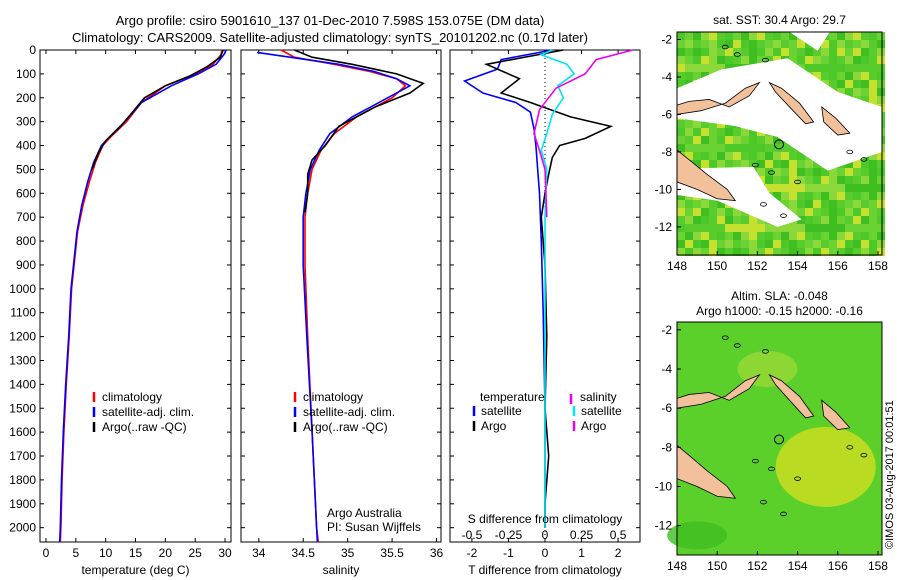 Image resolution: width=900 pixels, height=580 pixels. I want to click on x-tick-label-salinity: -0.5, so click(472, 535).